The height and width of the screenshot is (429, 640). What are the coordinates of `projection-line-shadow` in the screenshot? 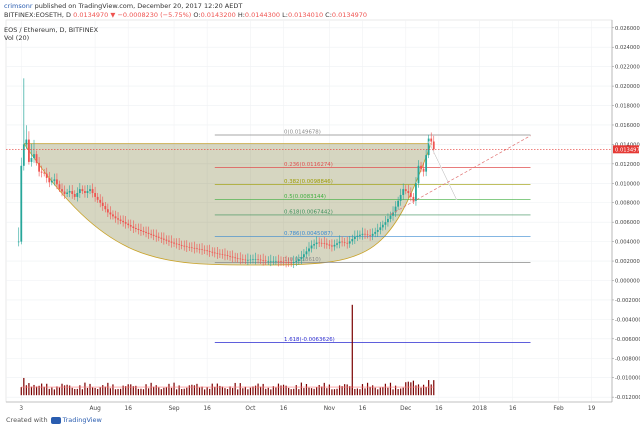 It's located at (442, 170).